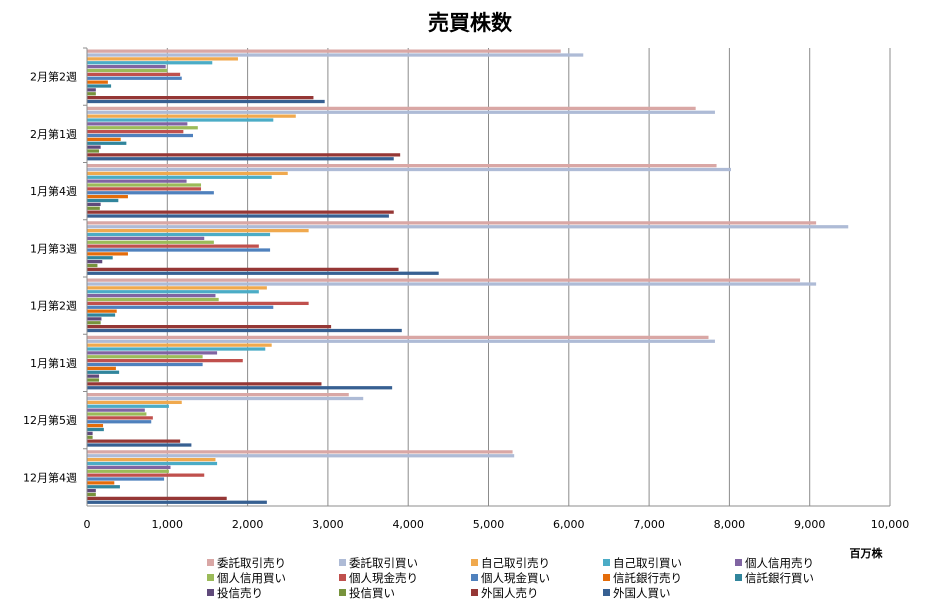 The image size is (937, 612). Describe the element at coordinates (251, 563) in the screenshot. I see `legend-label: 委託取引売り` at that location.